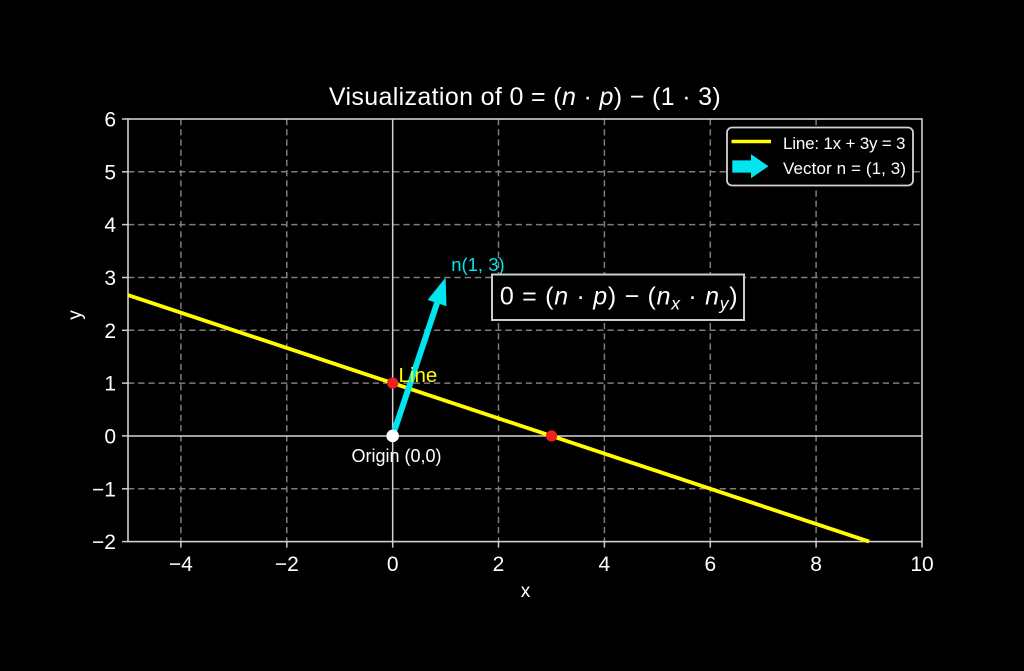 Image resolution: width=1024 pixels, height=671 pixels. What do you see at coordinates (921, 564) in the screenshot?
I see `svg-text: 10` at bounding box center [921, 564].